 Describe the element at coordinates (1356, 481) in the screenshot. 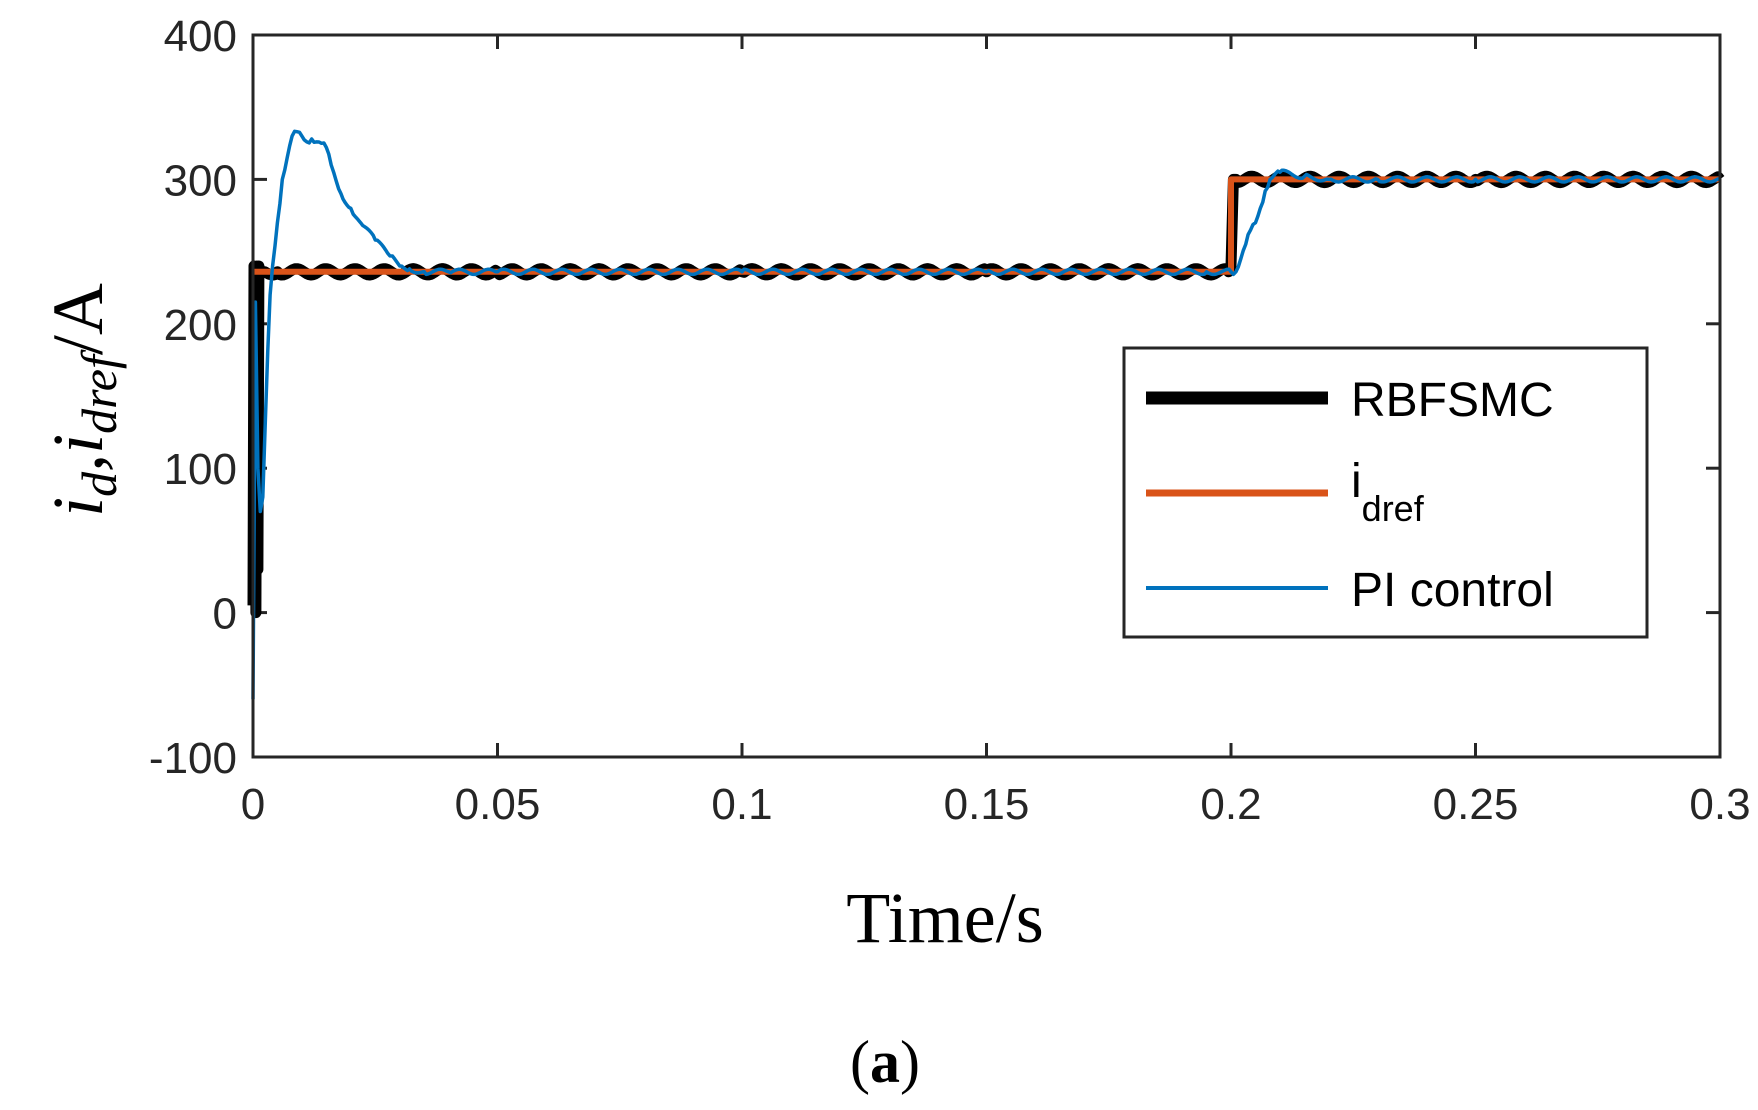

I see `legend-label-idref-main: i` at that location.